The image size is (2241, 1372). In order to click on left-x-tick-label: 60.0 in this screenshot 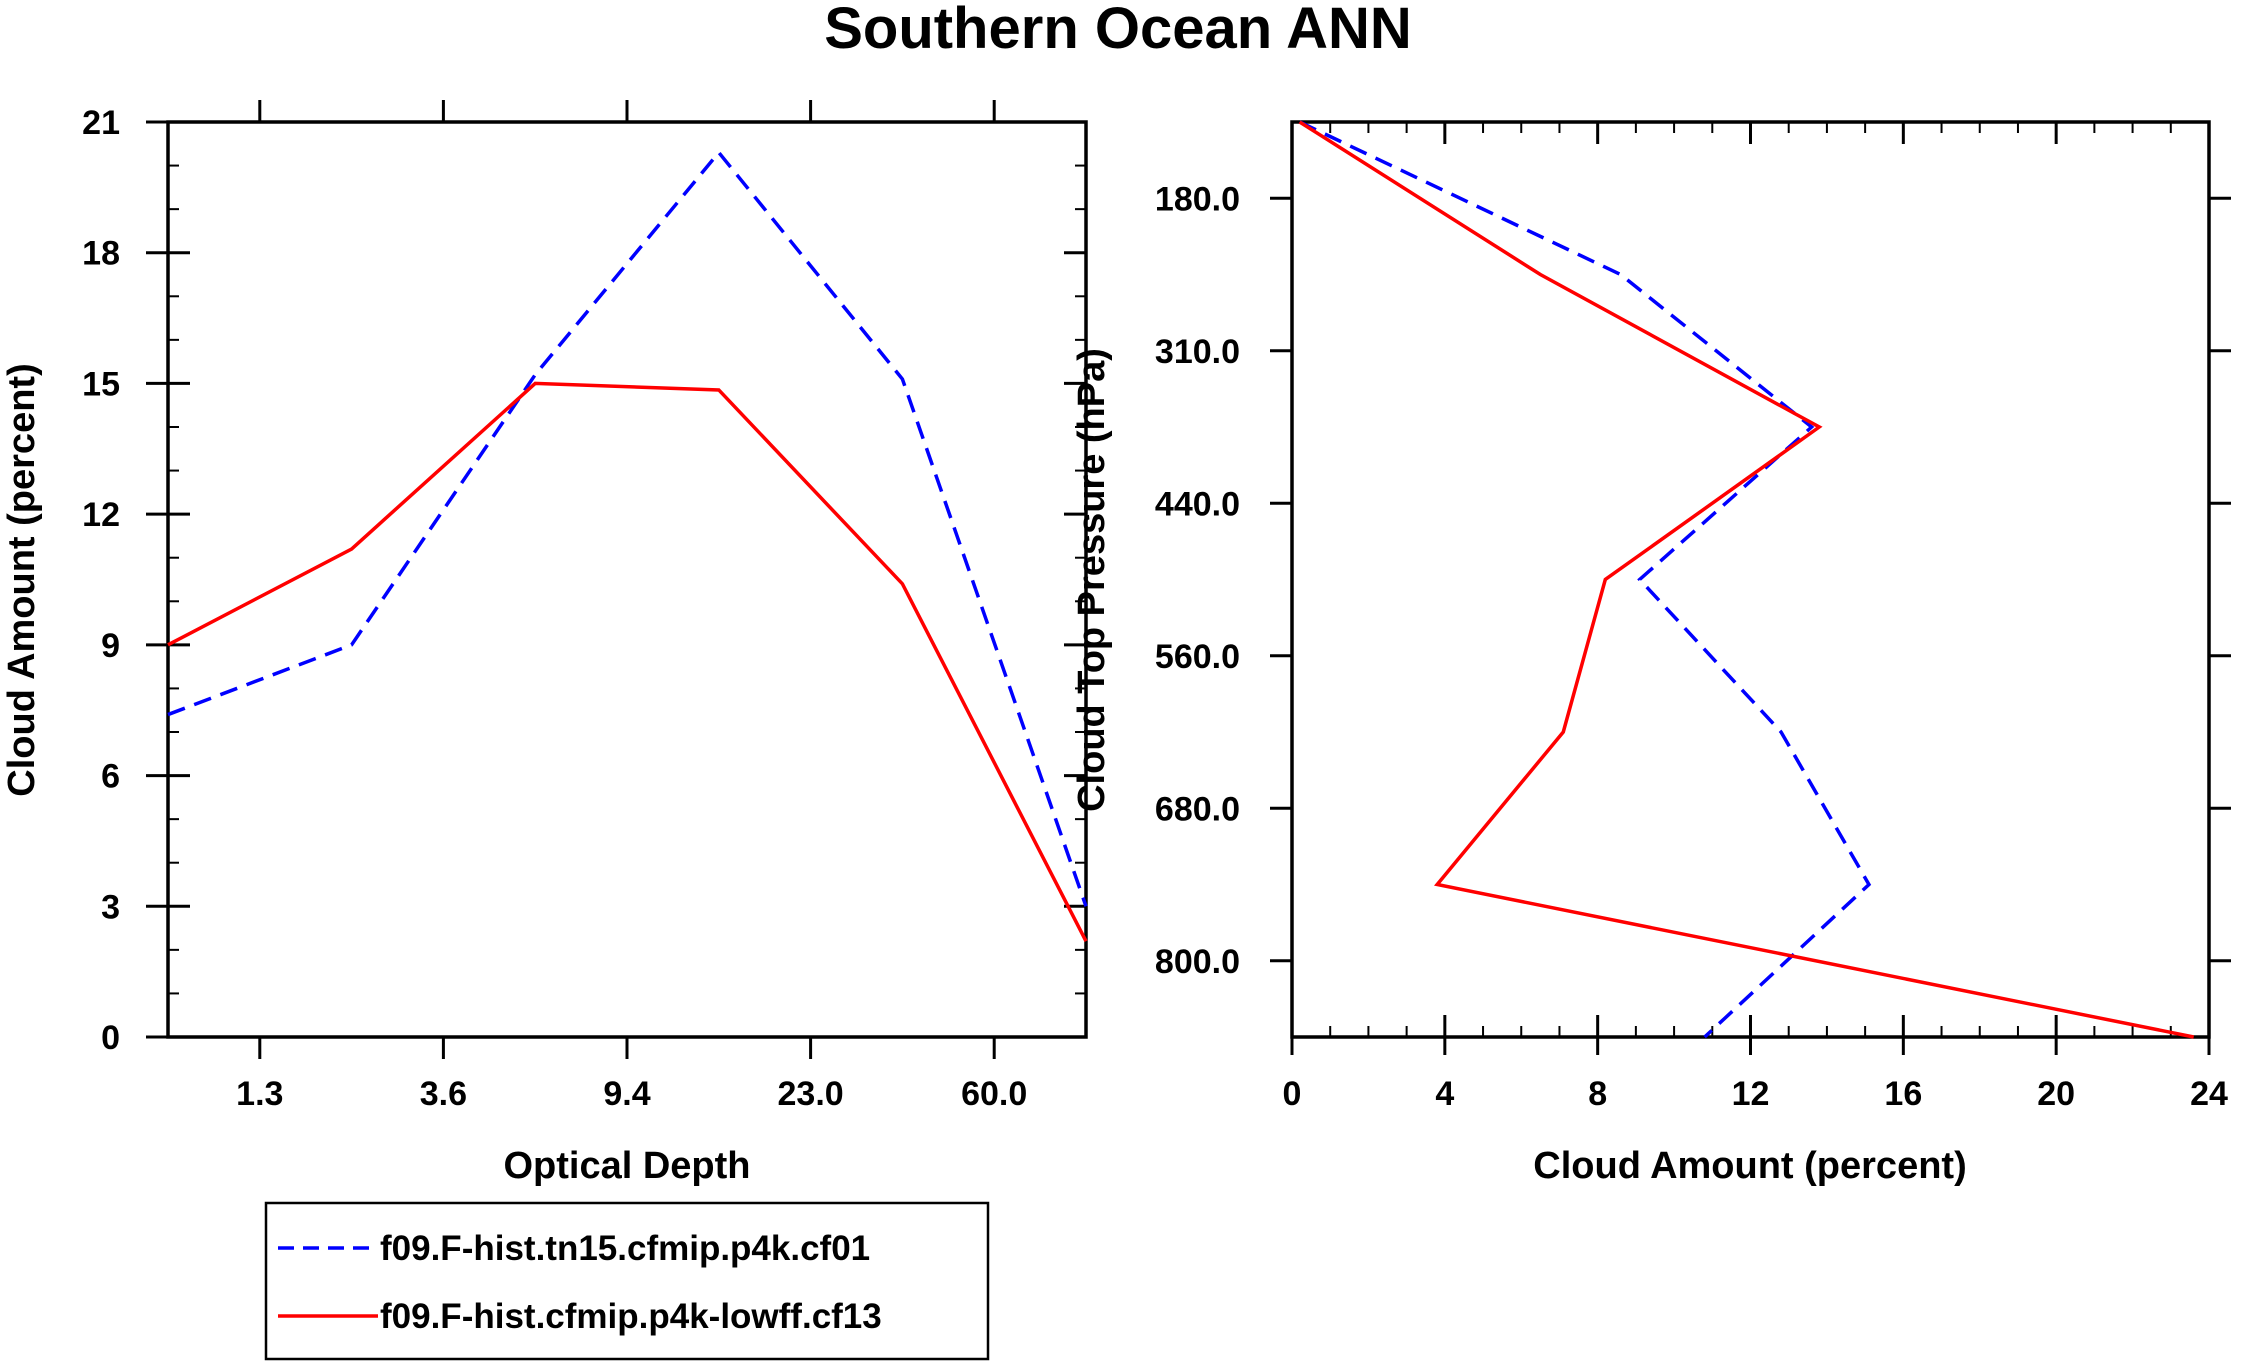, I will do `click(994, 1094)`.